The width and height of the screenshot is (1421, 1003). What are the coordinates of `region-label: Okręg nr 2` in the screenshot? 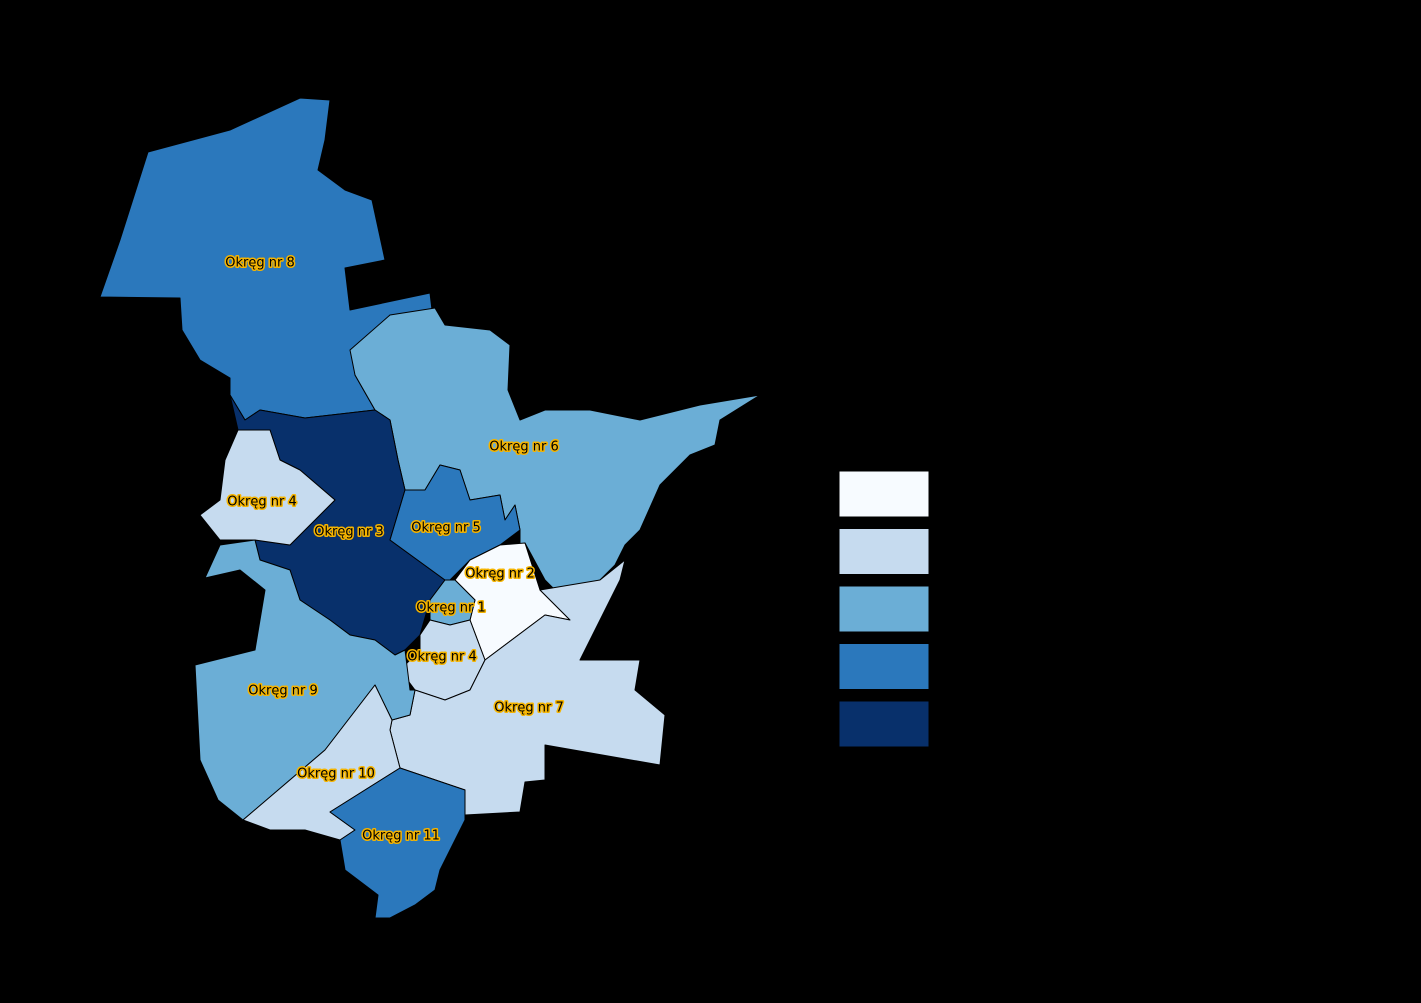 It's located at (499, 574).